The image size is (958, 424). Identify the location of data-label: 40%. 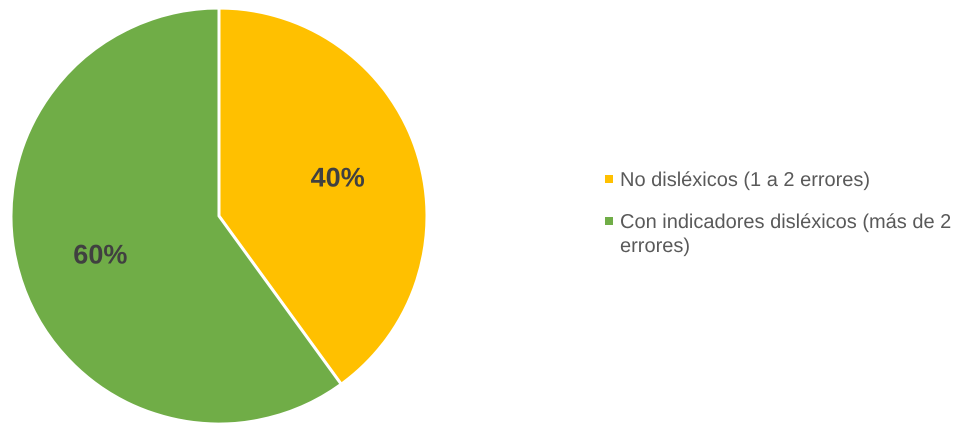
(337, 177).